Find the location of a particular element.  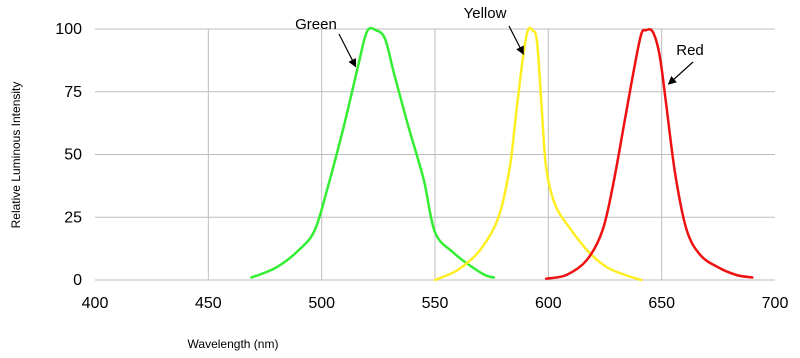

annotation-label-yellow: Yellow is located at coordinates (485, 13).